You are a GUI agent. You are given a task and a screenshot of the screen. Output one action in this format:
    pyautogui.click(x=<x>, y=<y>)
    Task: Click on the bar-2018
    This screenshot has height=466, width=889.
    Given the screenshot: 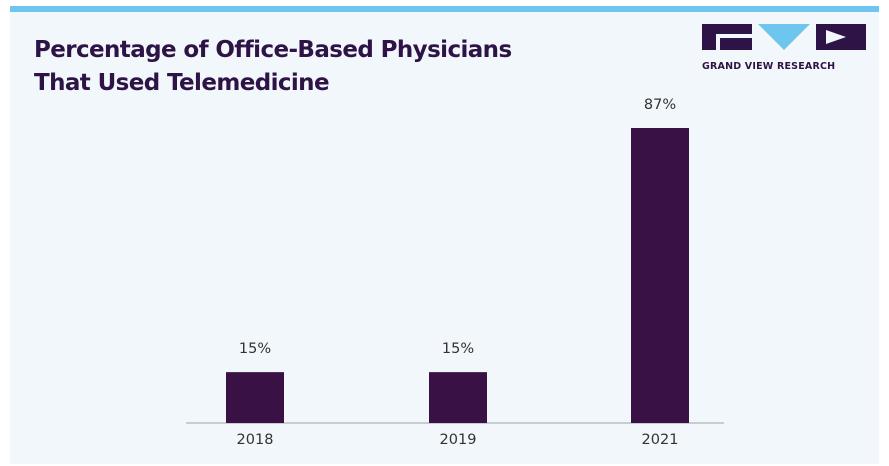 What is the action you would take?
    pyautogui.click(x=255, y=397)
    